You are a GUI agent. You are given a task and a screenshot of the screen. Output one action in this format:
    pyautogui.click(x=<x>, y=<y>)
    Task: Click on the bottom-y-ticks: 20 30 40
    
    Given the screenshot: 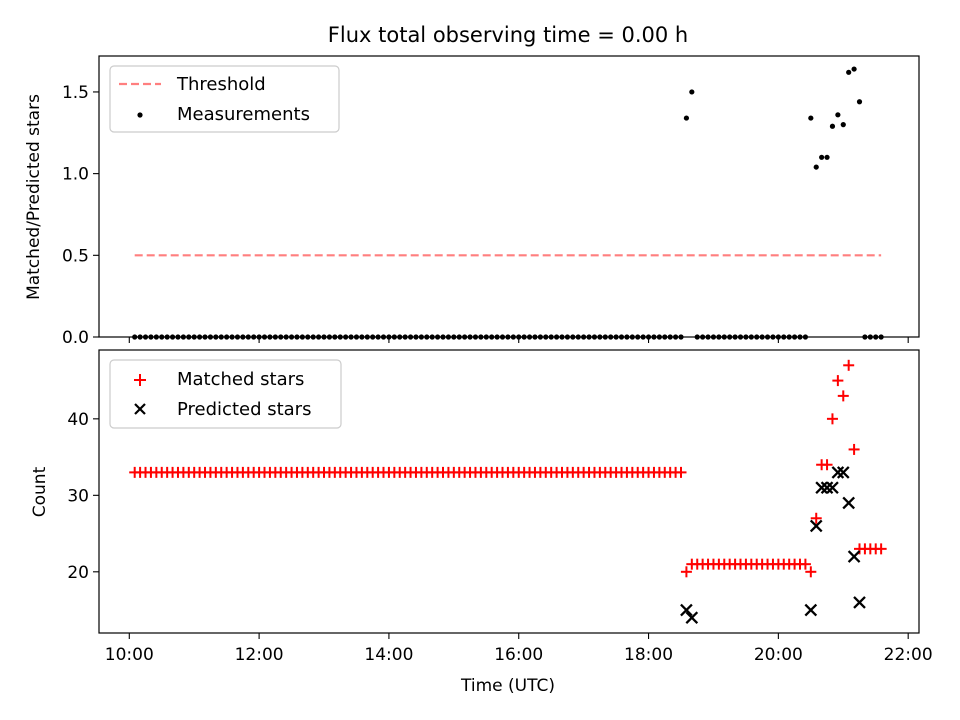 What is the action you would take?
    pyautogui.click(x=83, y=496)
    